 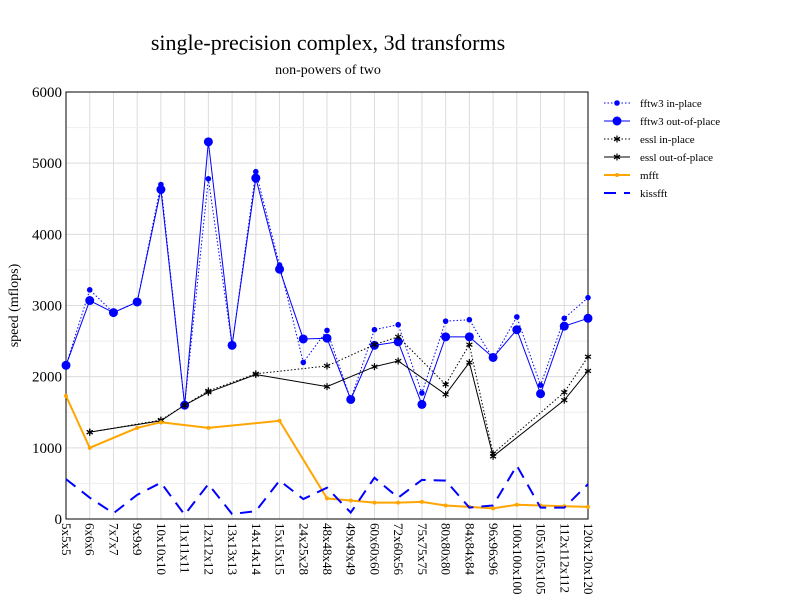 What do you see at coordinates (303, 549) in the screenshot?
I see `x-tick-label: 24x25x28` at bounding box center [303, 549].